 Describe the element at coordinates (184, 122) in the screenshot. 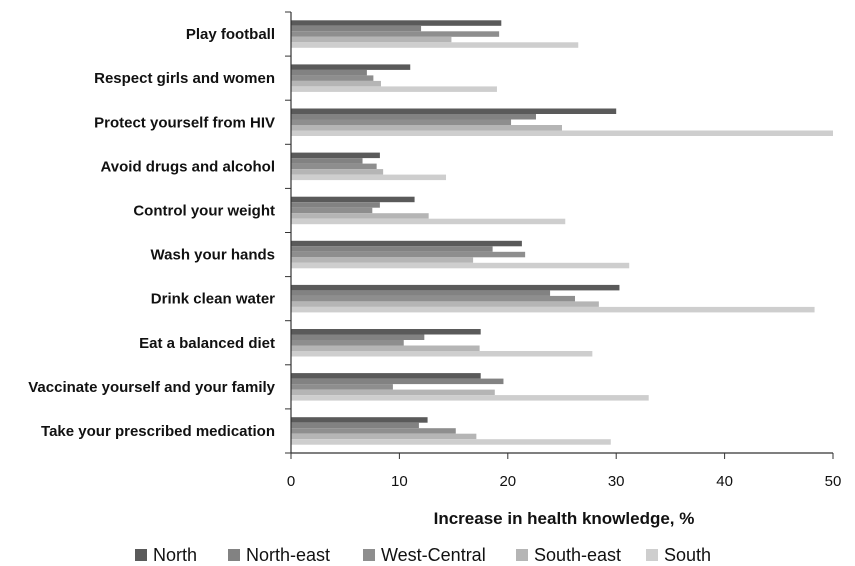

I see `category-label: Protect yourself from HIV` at that location.